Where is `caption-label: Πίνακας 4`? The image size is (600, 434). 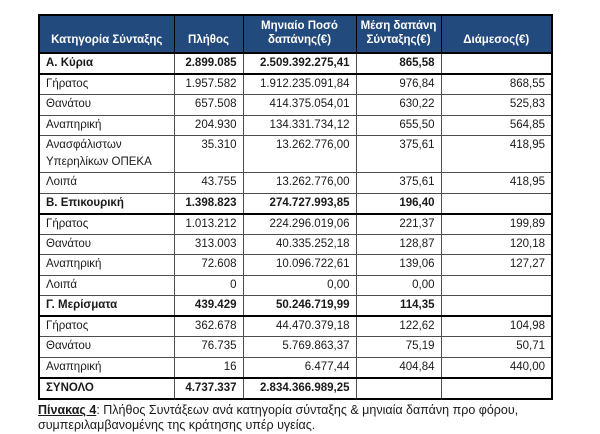 caption-label: Πίνακας 4 is located at coordinates (67, 409).